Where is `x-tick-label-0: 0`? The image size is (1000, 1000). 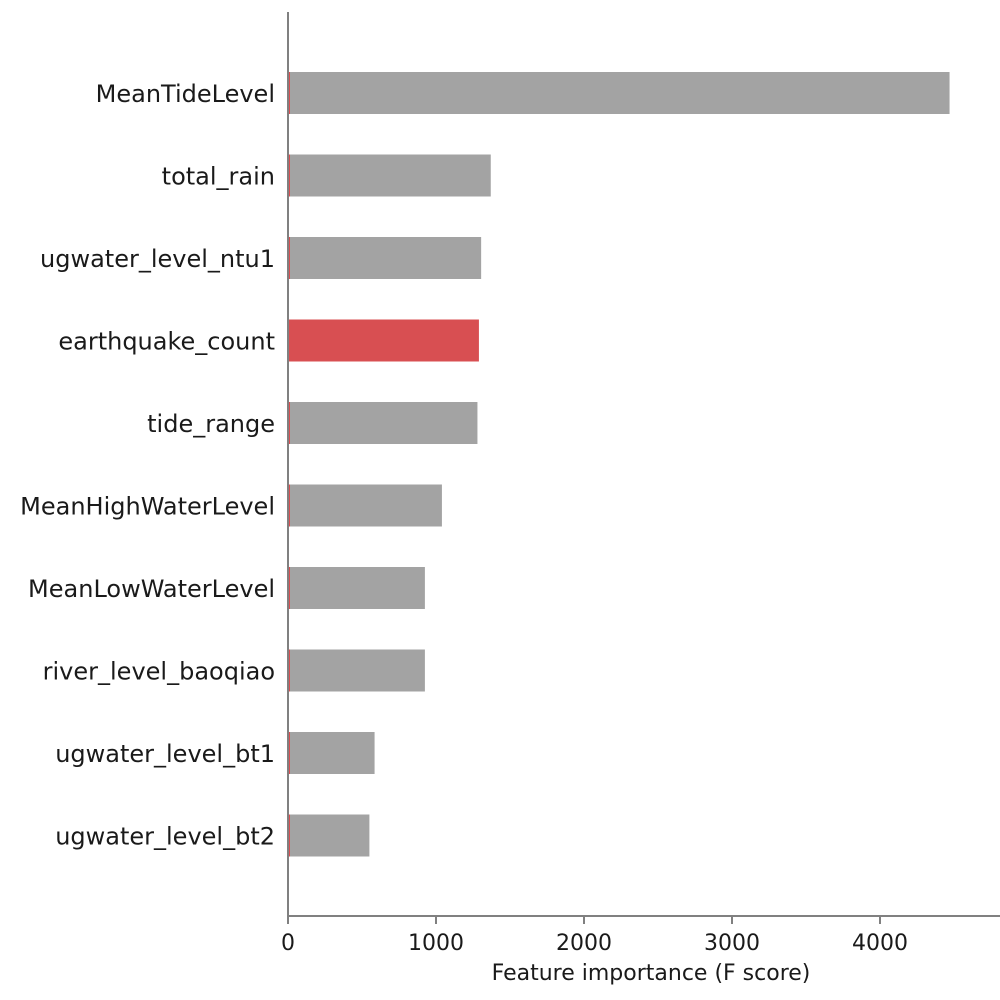 x-tick-label-0: 0 is located at coordinates (288, 943).